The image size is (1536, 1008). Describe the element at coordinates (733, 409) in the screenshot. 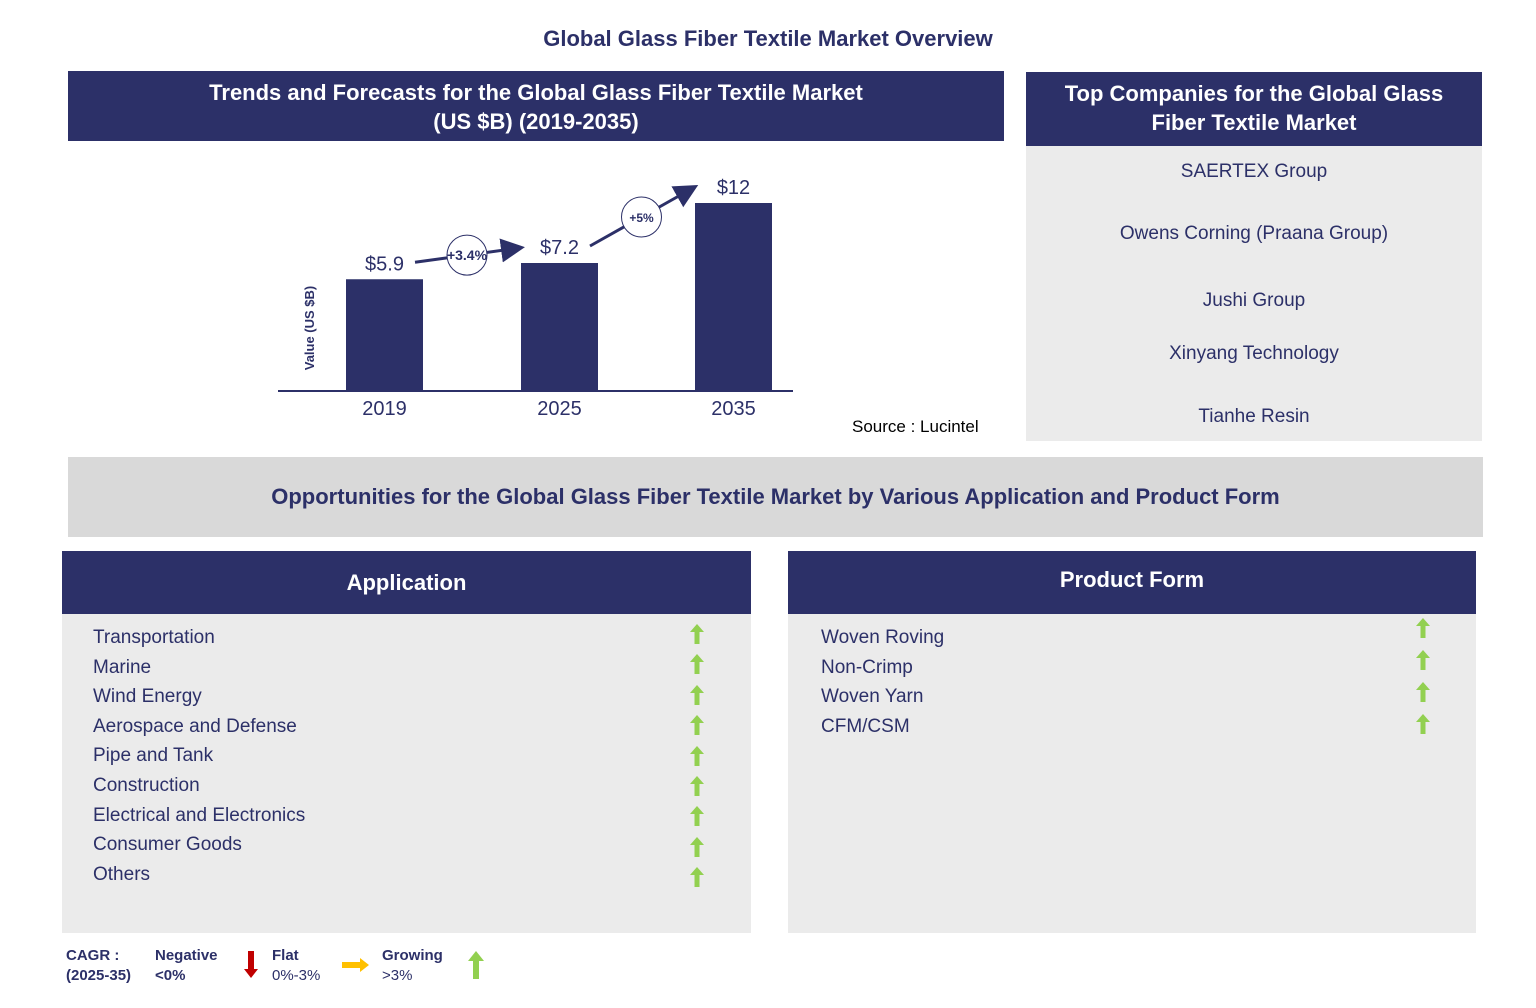

I see `x-tick-label: 2035` at that location.